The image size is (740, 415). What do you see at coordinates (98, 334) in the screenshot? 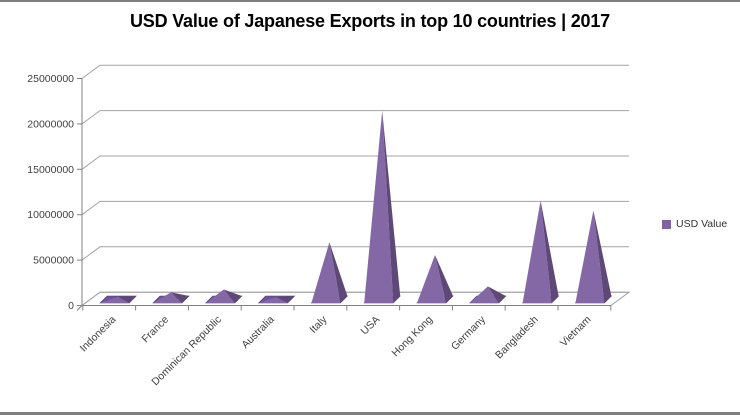
I see `x-axis-label: Indonesia` at bounding box center [98, 334].